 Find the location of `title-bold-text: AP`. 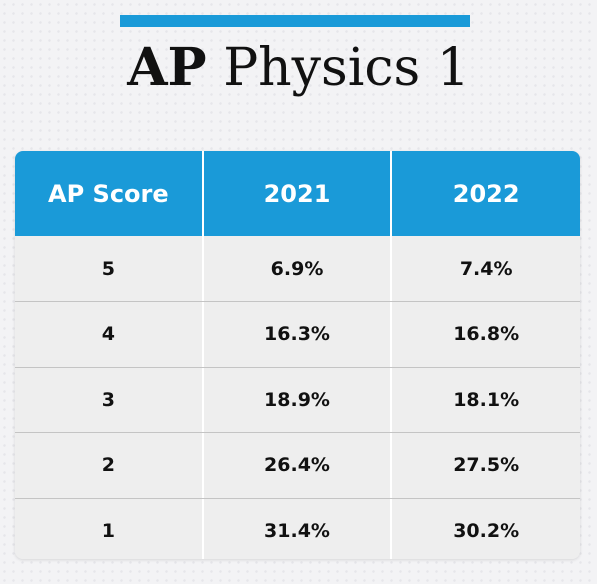

title-bold-text: AP is located at coordinates (167, 67).